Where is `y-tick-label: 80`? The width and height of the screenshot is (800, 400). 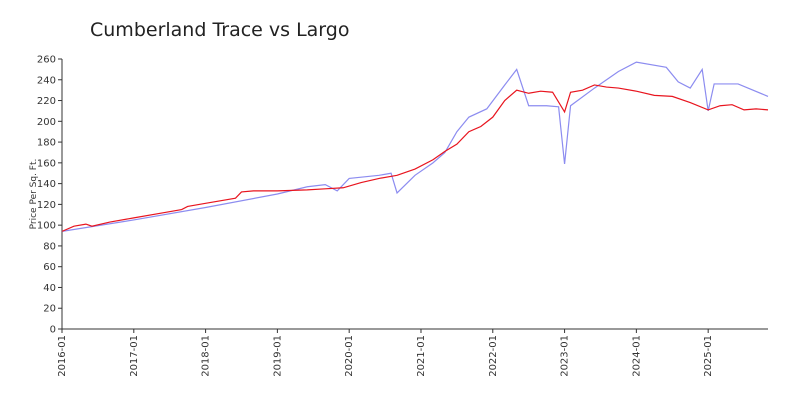
y-tick-label: 80 is located at coordinates (49, 246).